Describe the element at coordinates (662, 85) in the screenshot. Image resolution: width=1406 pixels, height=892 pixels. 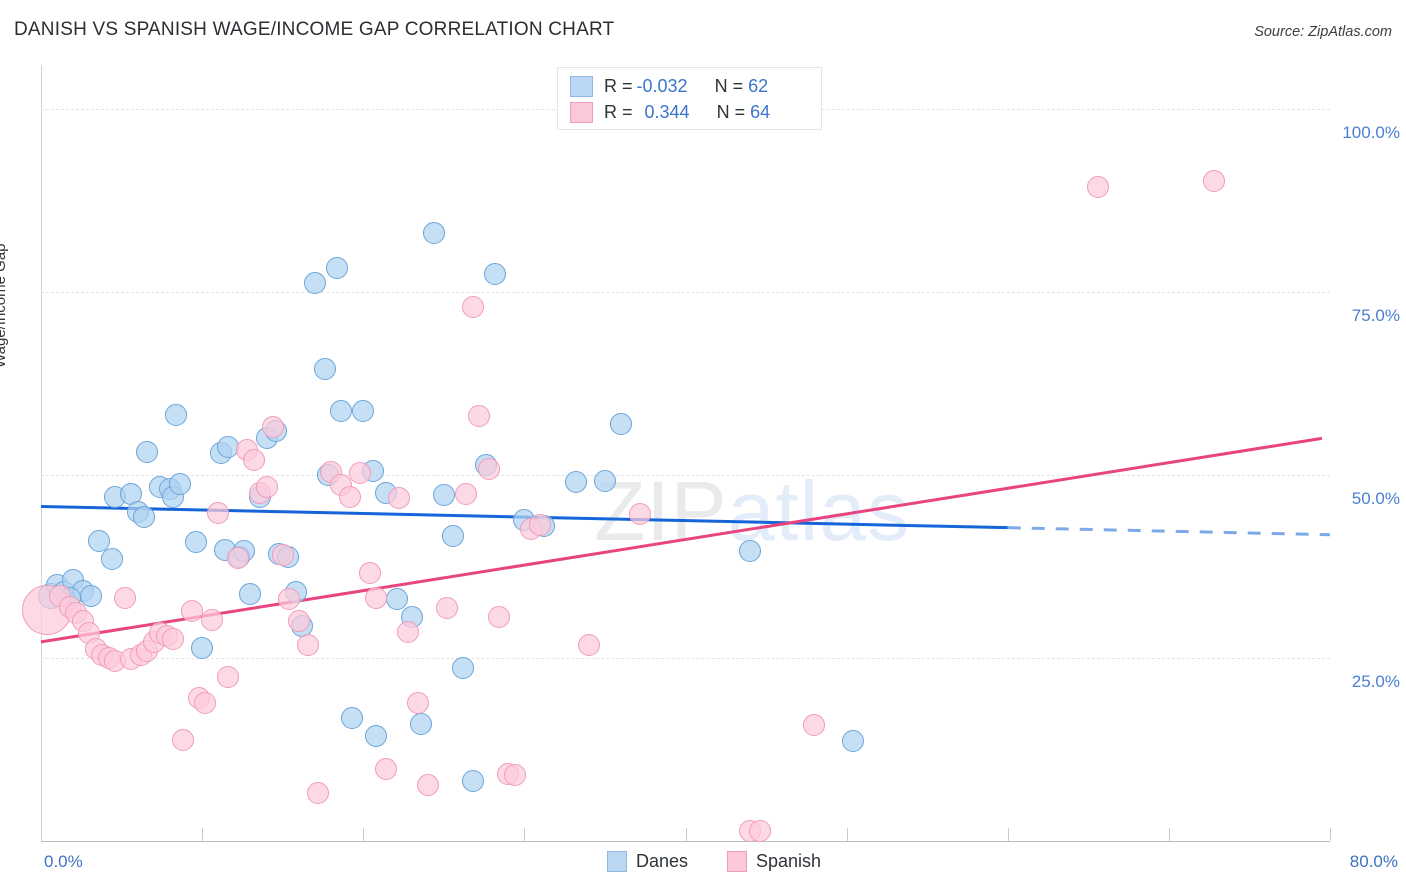
I see `stats-r-value-danes: -0.032` at that location.